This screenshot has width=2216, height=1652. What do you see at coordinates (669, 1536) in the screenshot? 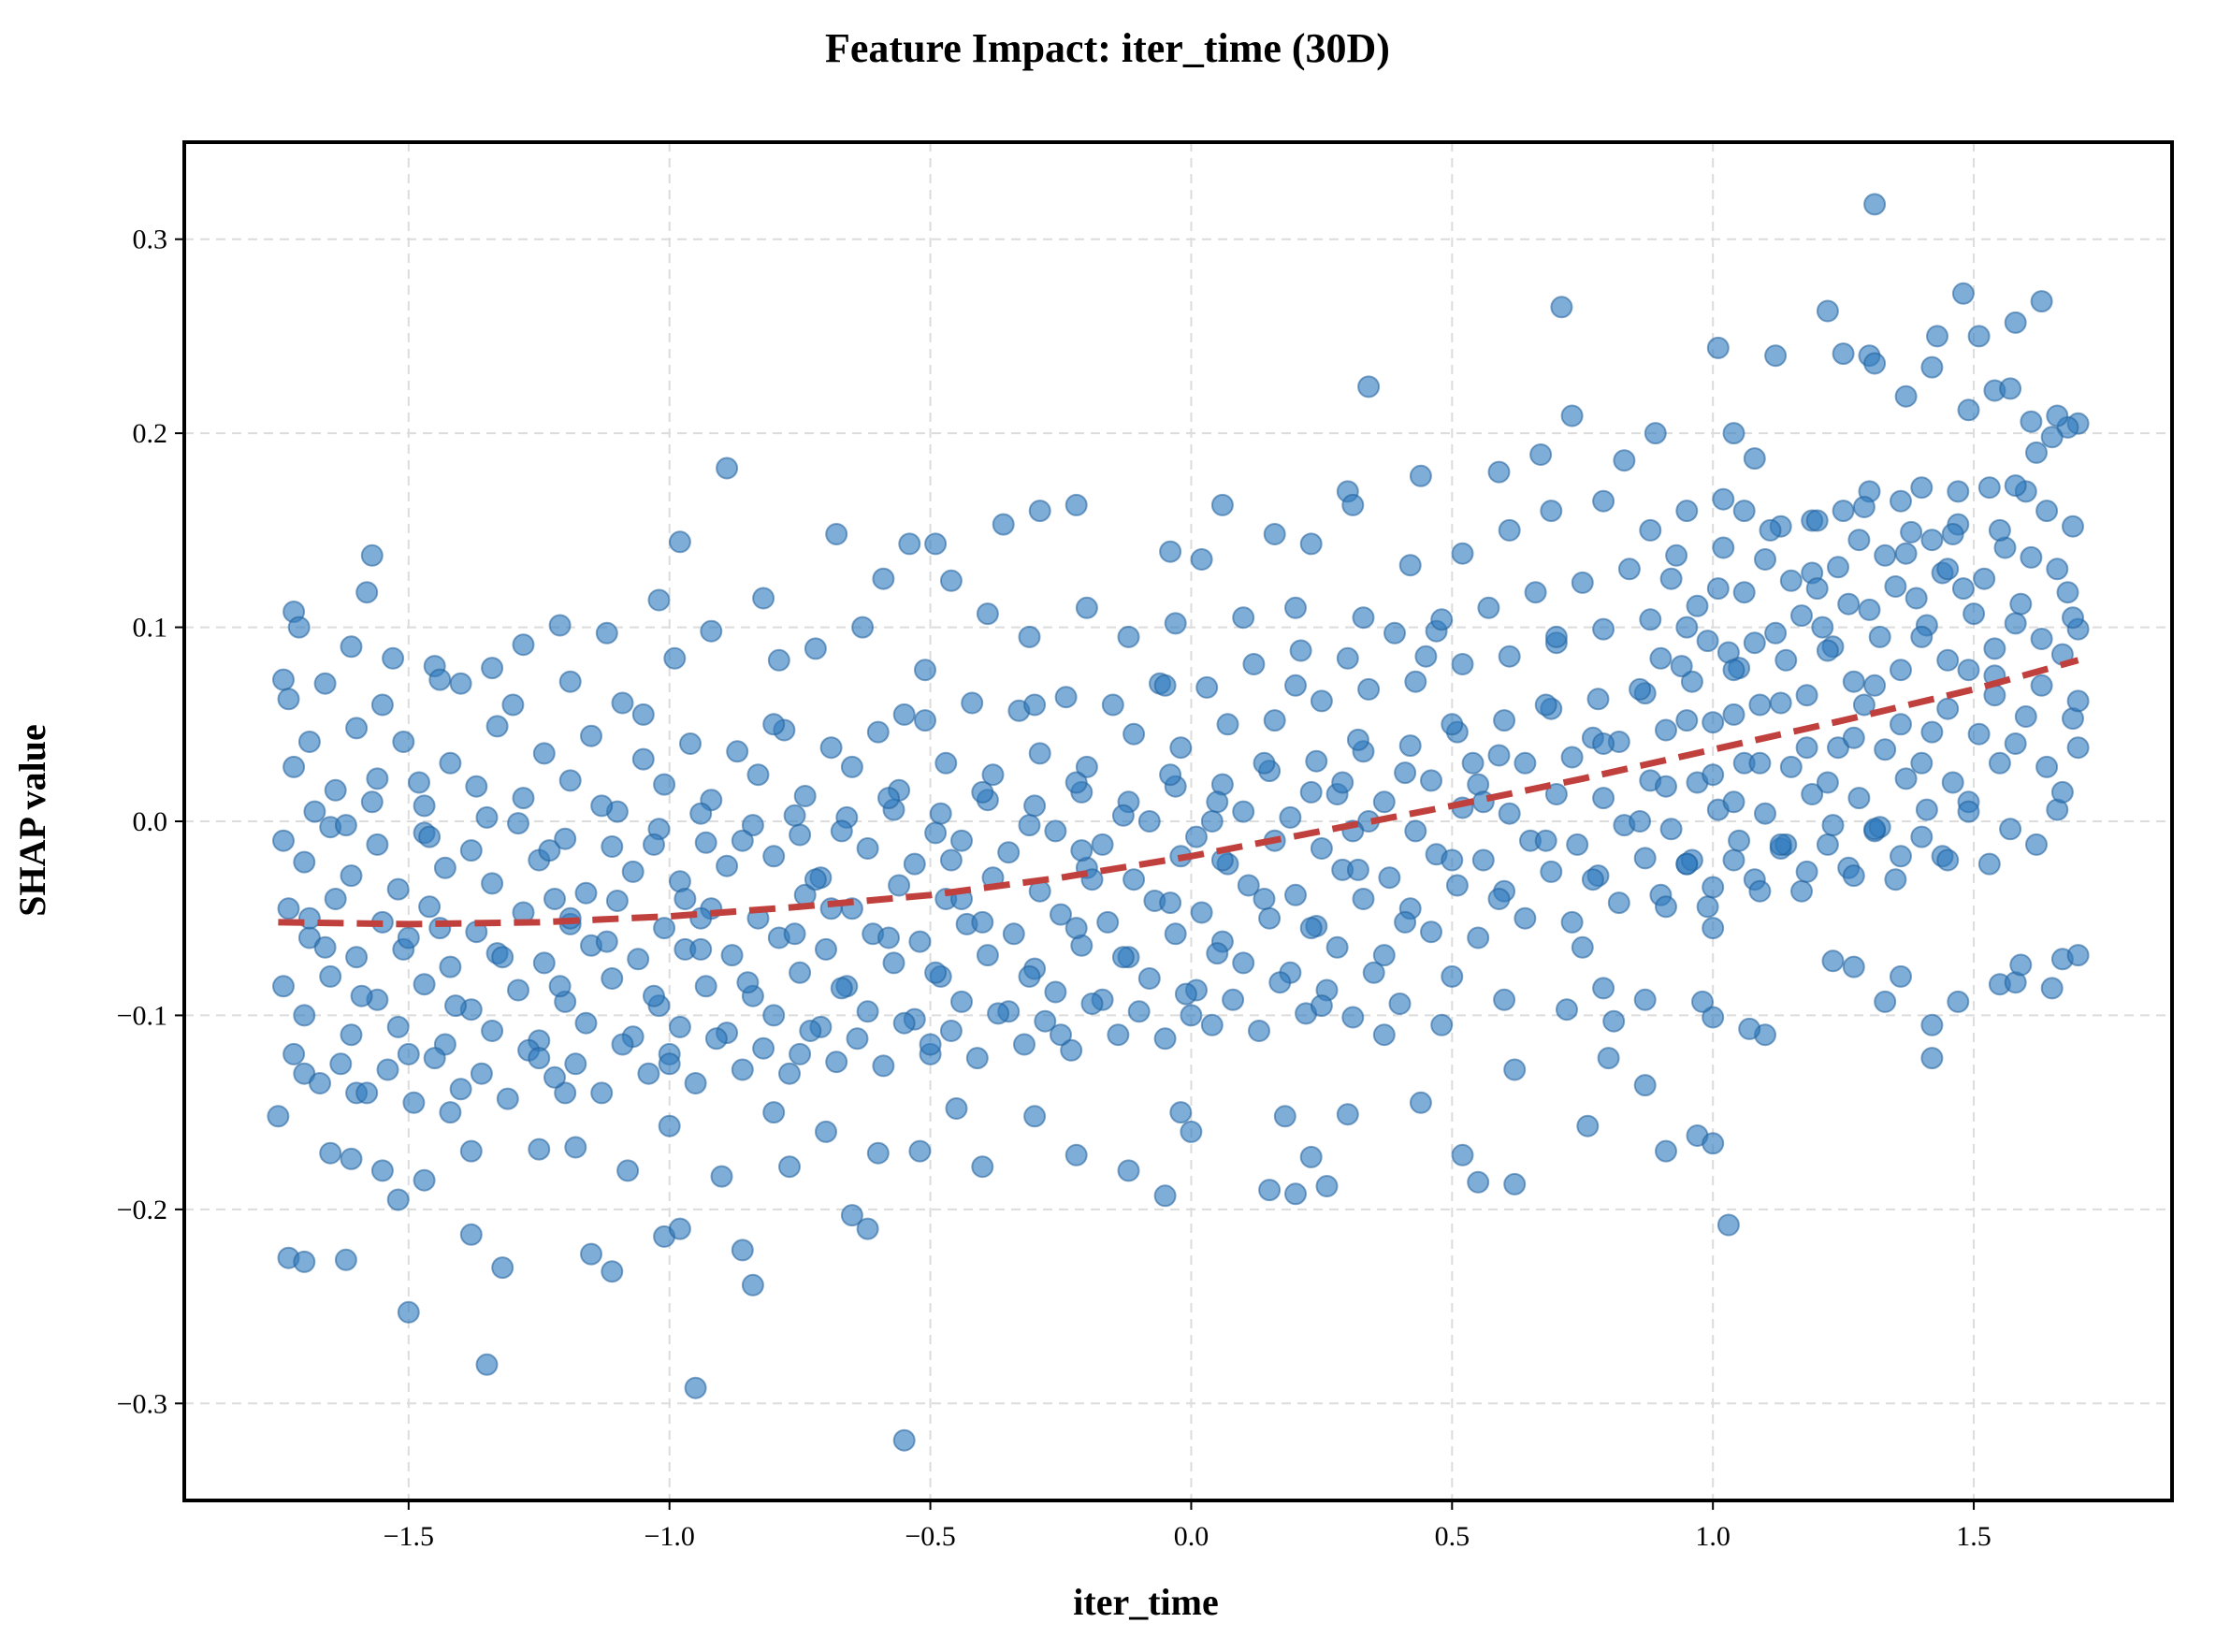
I see `x-tick-label: −1.0` at bounding box center [669, 1536].